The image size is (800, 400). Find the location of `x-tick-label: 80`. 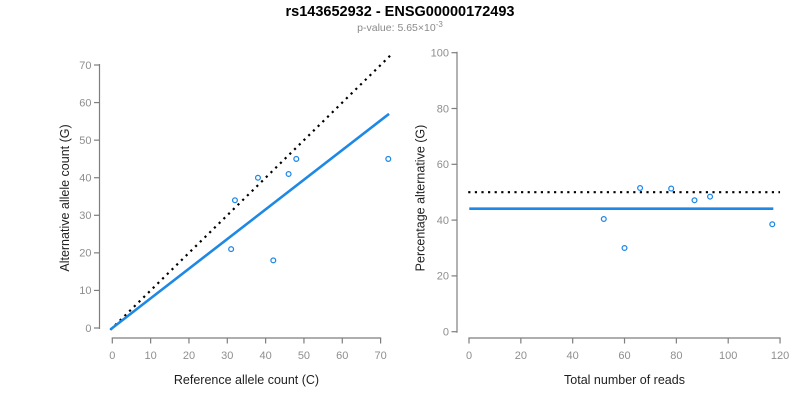

x-tick-label: 80 is located at coordinates (676, 356).